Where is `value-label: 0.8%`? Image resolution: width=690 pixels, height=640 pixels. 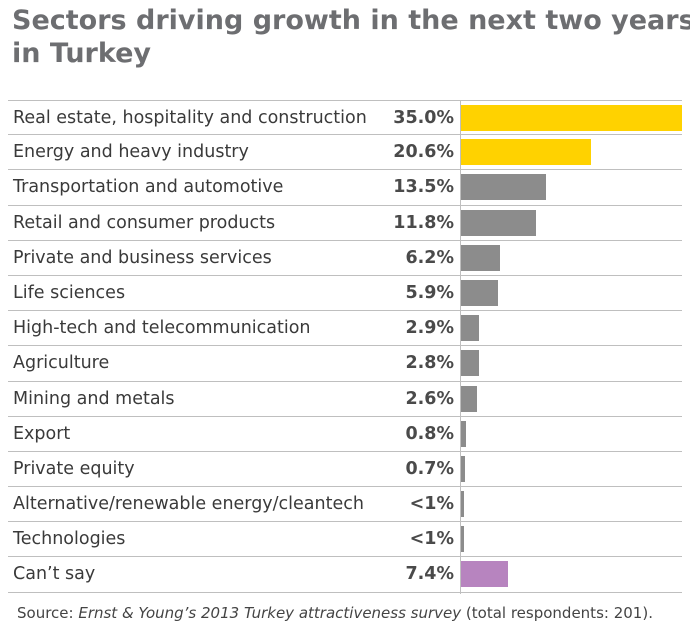 value-label: 0.8% is located at coordinates (429, 433).